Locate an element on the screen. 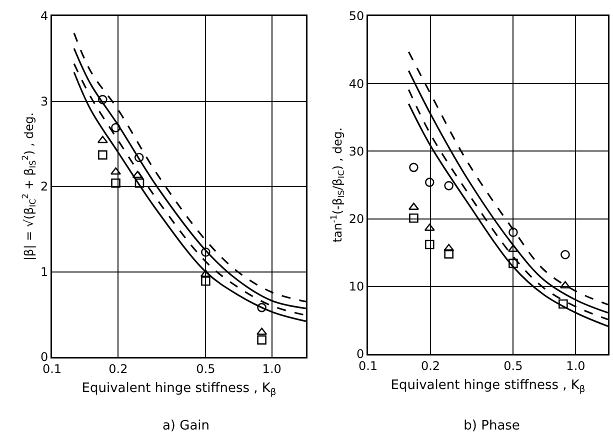  y-tick-label: 3 is located at coordinates (44, 101).